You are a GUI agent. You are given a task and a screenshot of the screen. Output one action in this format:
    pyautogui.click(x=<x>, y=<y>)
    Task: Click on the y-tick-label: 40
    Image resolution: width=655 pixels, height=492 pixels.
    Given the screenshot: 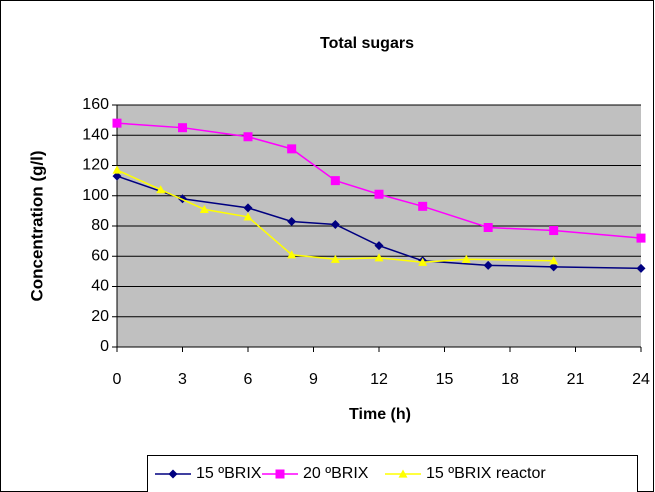 What is the action you would take?
    pyautogui.click(x=100, y=286)
    